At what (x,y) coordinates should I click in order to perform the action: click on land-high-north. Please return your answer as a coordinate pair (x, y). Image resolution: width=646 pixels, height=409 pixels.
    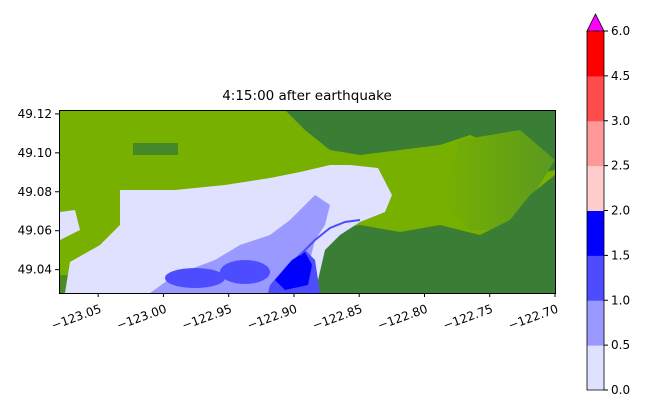
    Looking at the image, I should click on (420, 142).